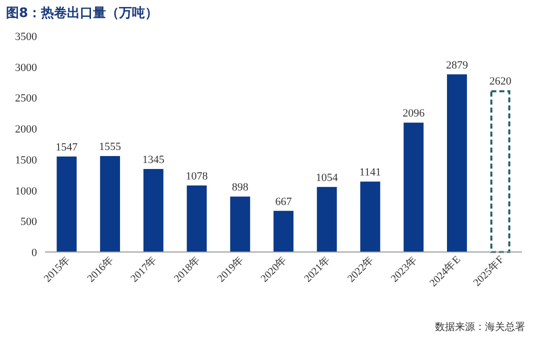 This screenshot has height=338, width=533. Describe the element at coordinates (240, 188) in the screenshot. I see `data-label: 898` at that location.